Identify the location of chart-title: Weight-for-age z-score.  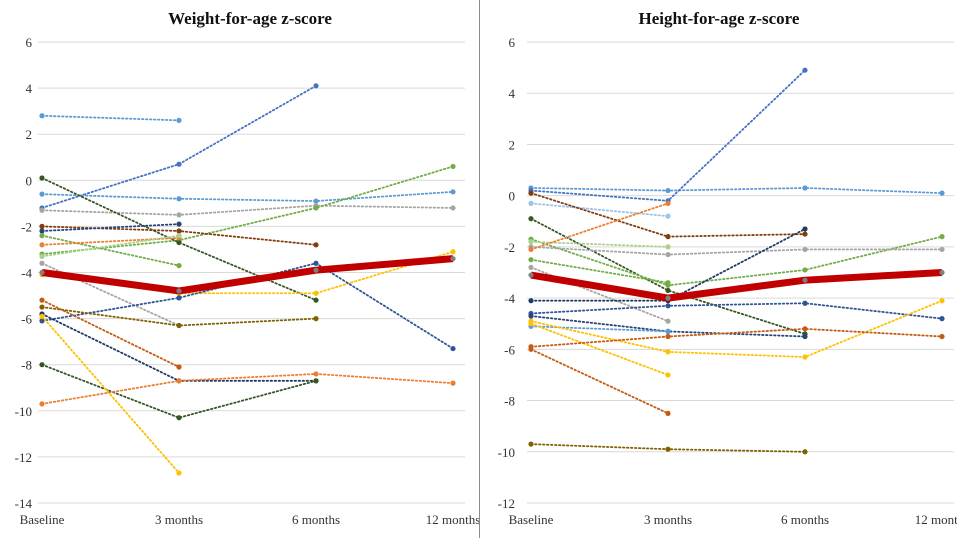
(250, 18).